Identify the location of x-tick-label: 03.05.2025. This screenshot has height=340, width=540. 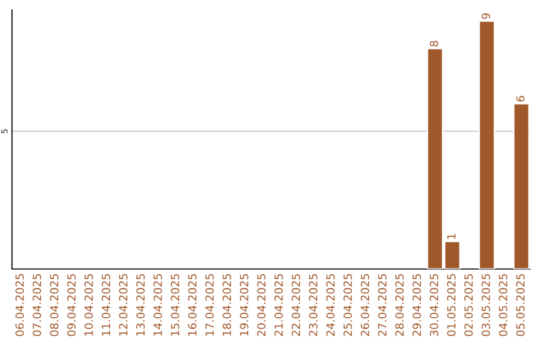
(486, 305).